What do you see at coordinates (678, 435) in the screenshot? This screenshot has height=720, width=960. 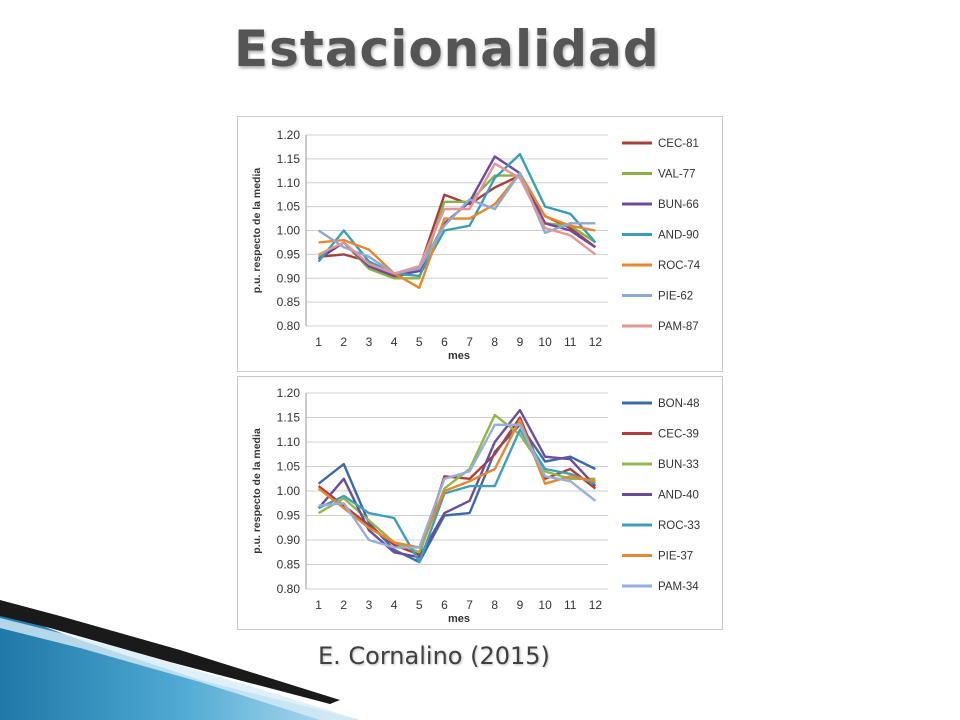 I see `legend-label: CEC-39` at bounding box center [678, 435].